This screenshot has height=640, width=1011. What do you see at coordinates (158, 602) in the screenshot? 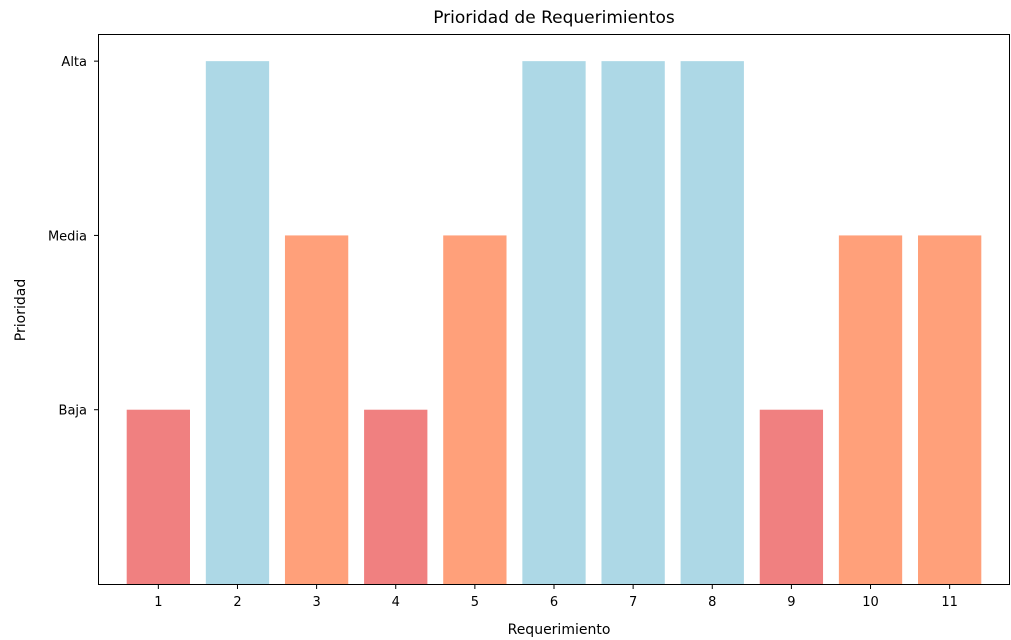
I see `x-tick-label-1: 1` at bounding box center [158, 602].